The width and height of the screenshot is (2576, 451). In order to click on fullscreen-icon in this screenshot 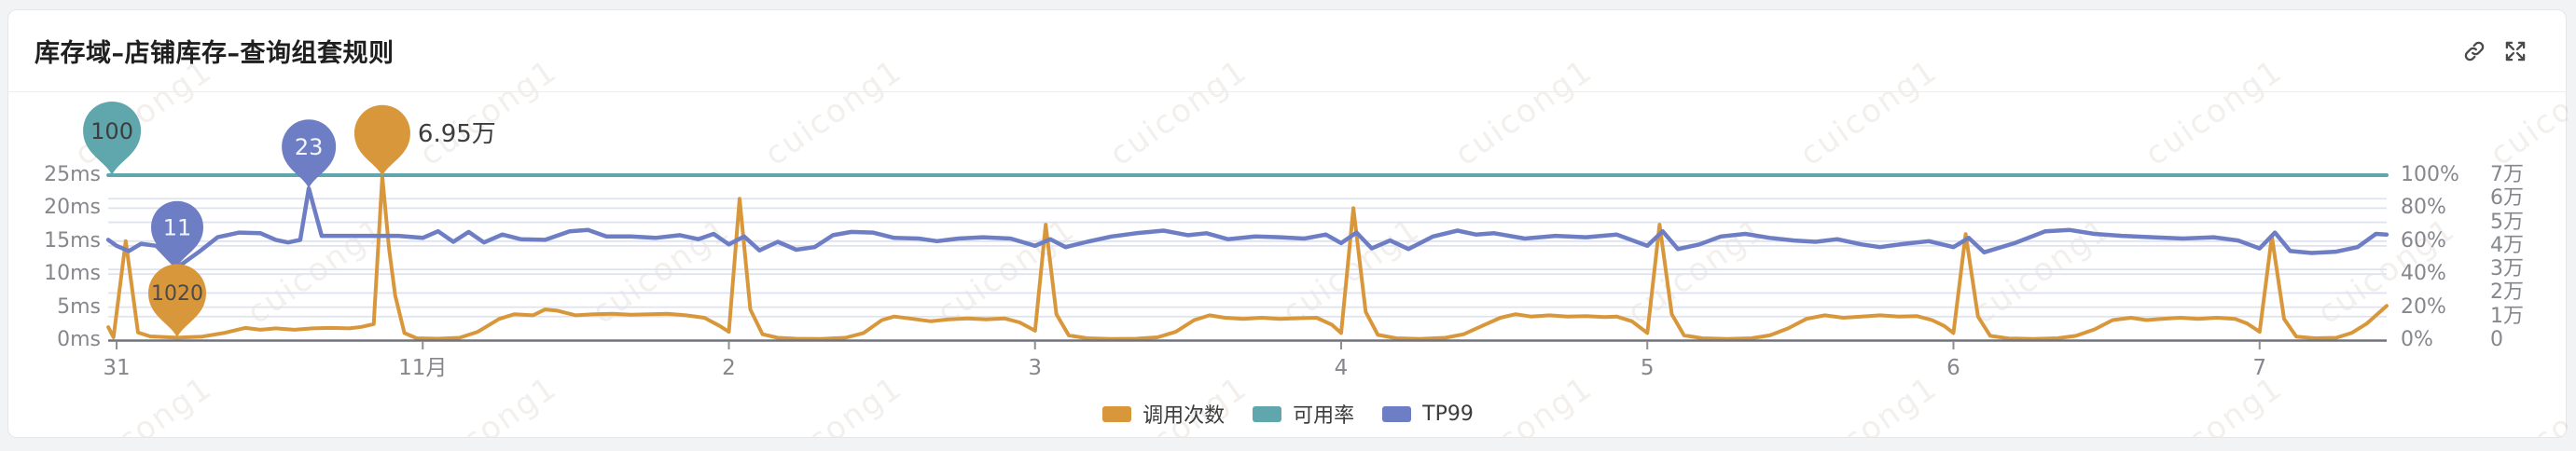, I will do `click(2515, 51)`.